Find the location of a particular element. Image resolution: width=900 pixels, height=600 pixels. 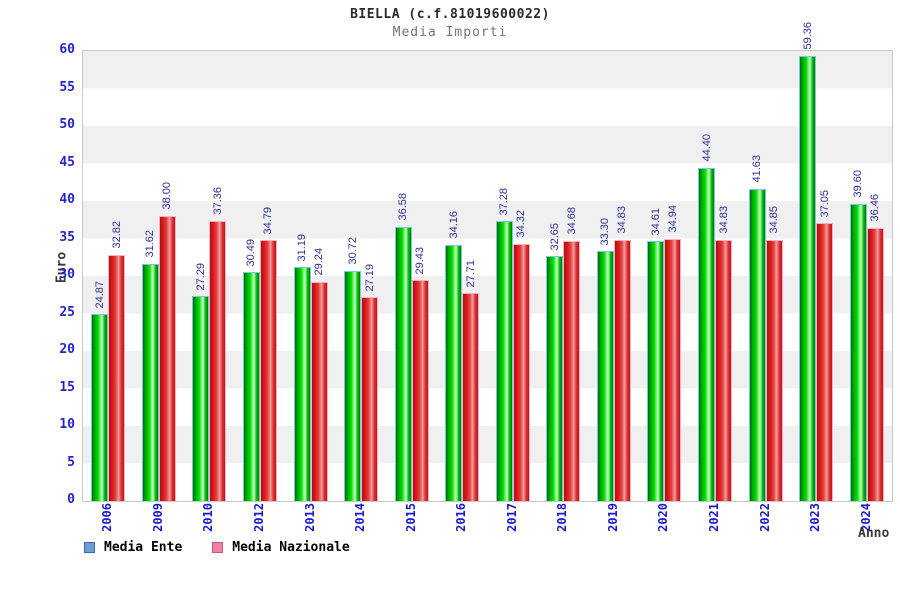

bar-group-2012: 30.49 34.79 is located at coordinates (260, 276).